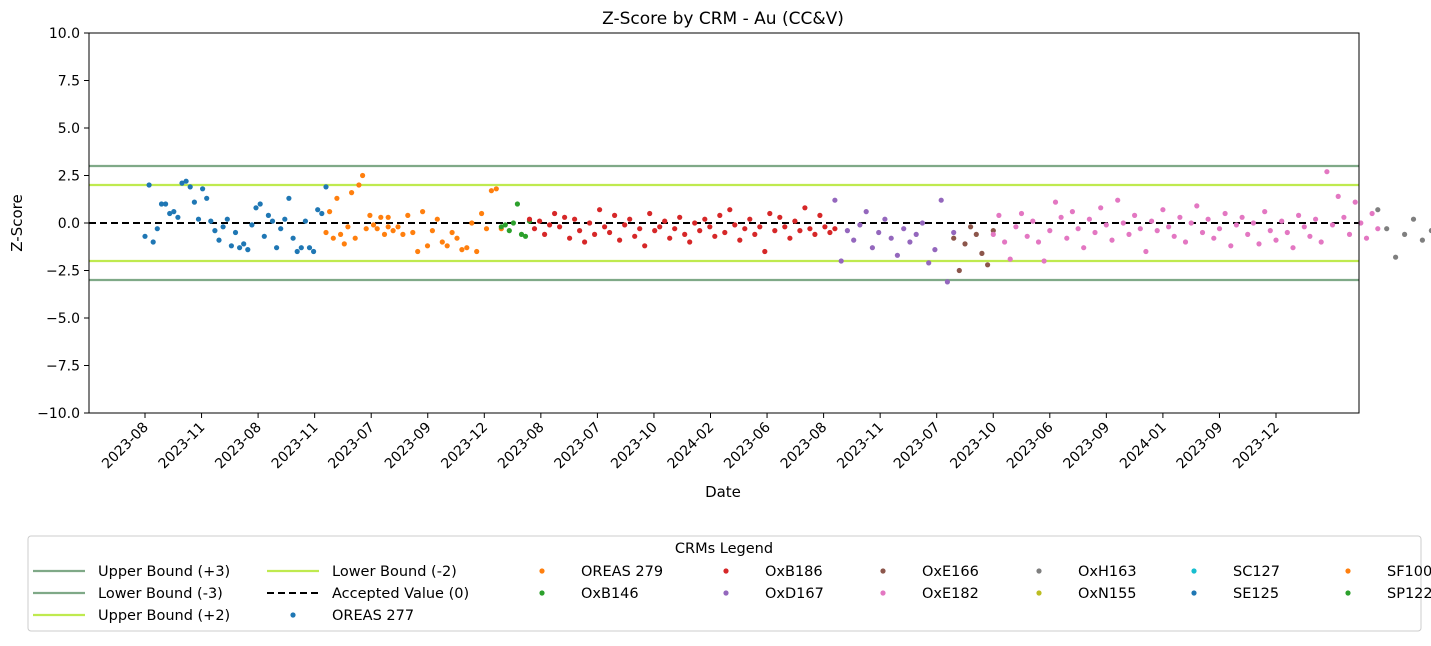 This screenshot has width=1431, height=646. Describe the element at coordinates (610, 594) in the screenshot. I see `legend-label: OxB146` at that location.